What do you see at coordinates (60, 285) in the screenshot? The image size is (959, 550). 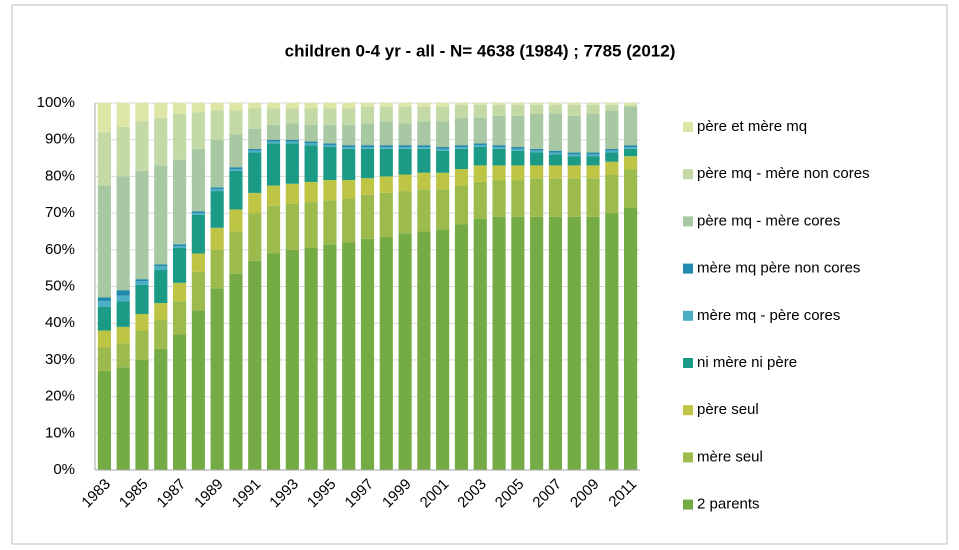 I see `y-tick-label: 50%` at bounding box center [60, 285].